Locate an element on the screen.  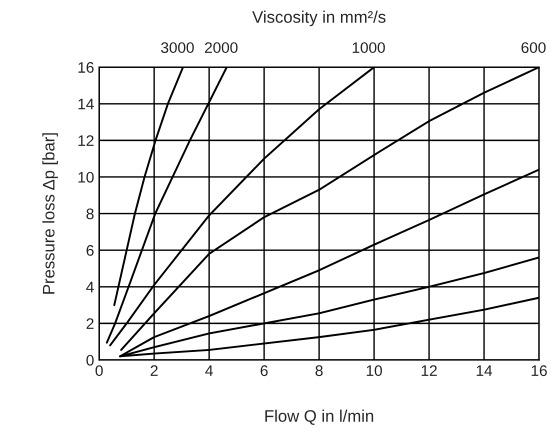
y-tick-label: 16 is located at coordinates (86, 67).